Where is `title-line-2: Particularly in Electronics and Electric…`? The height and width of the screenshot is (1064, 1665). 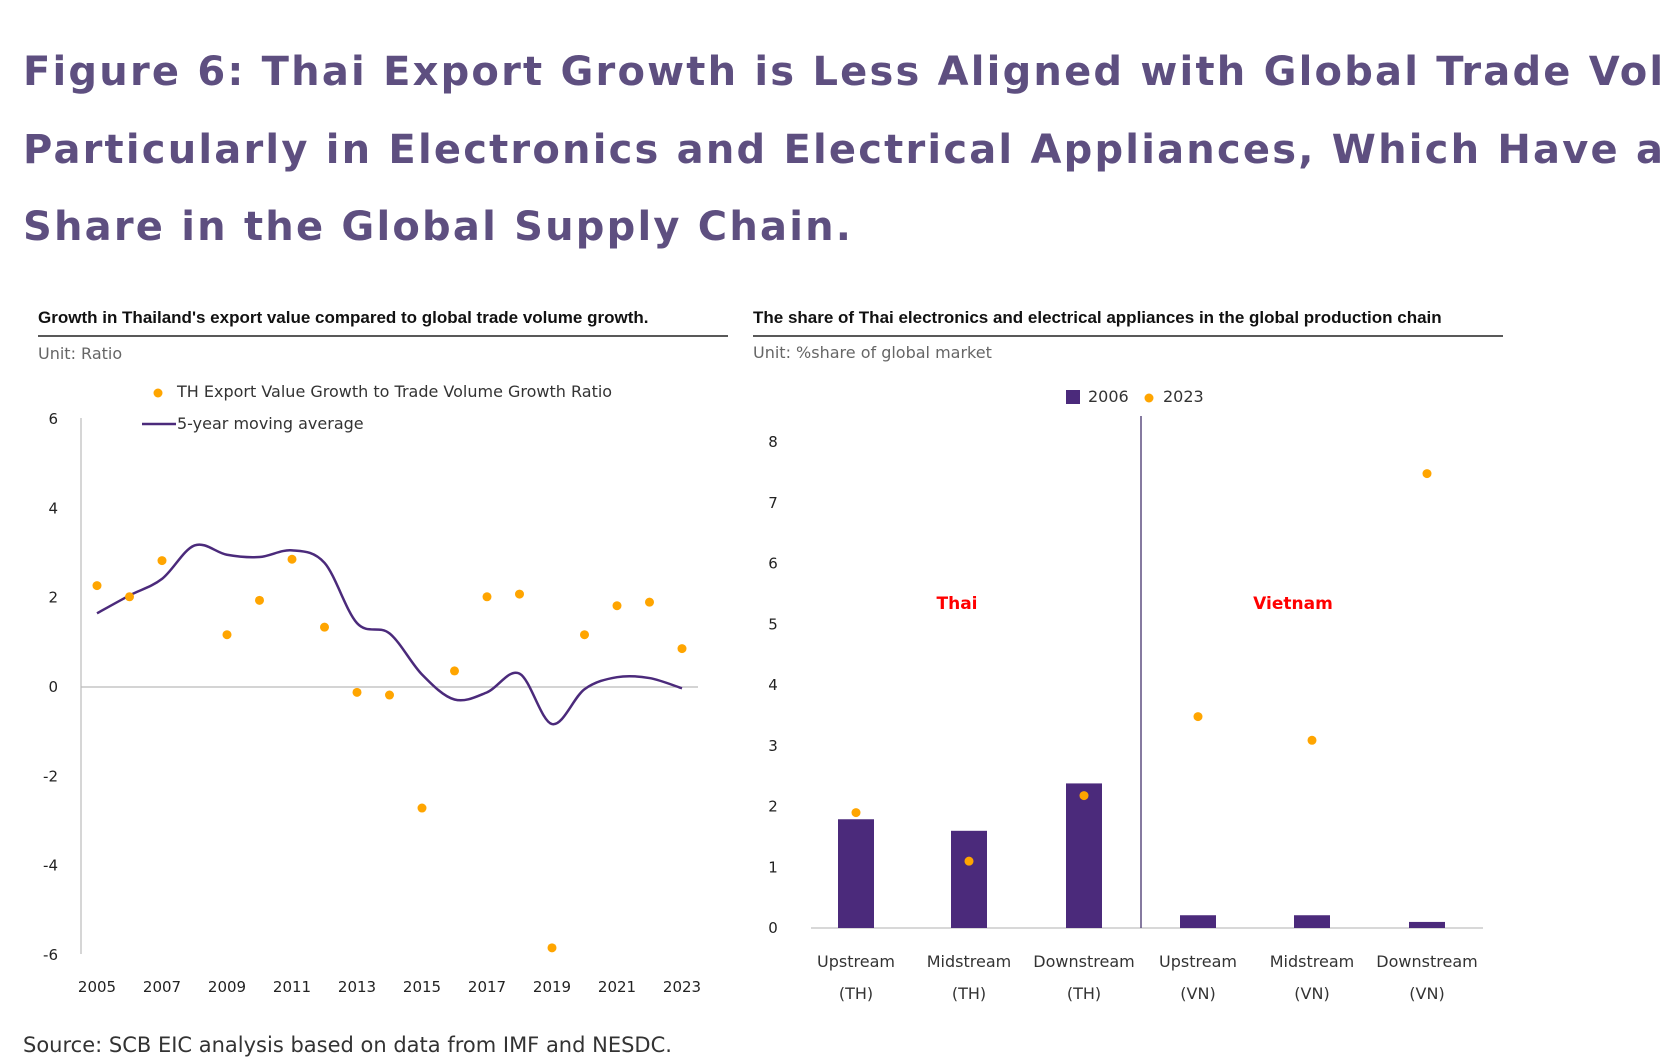 title-line-2: Particularly in Electronics and Electric… is located at coordinates (844, 150).